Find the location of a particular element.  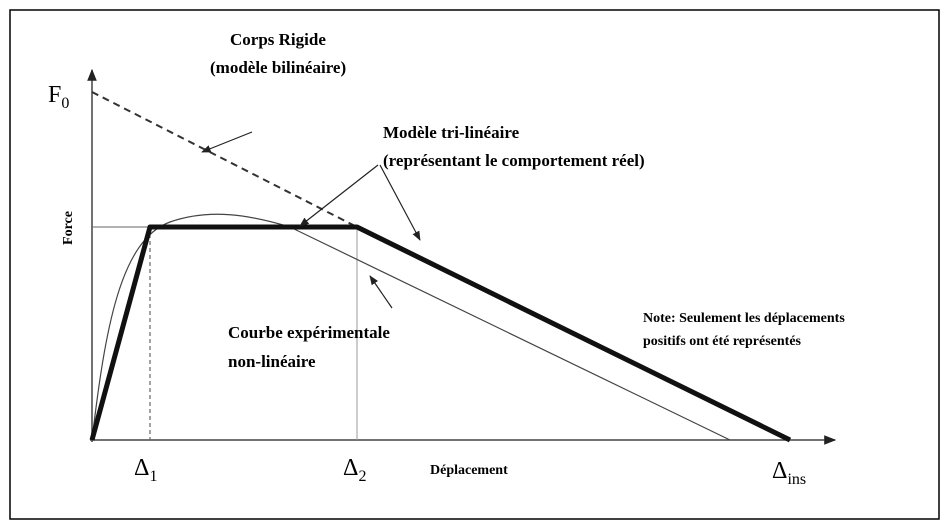

label-sub: 2 is located at coordinates (362, 476).